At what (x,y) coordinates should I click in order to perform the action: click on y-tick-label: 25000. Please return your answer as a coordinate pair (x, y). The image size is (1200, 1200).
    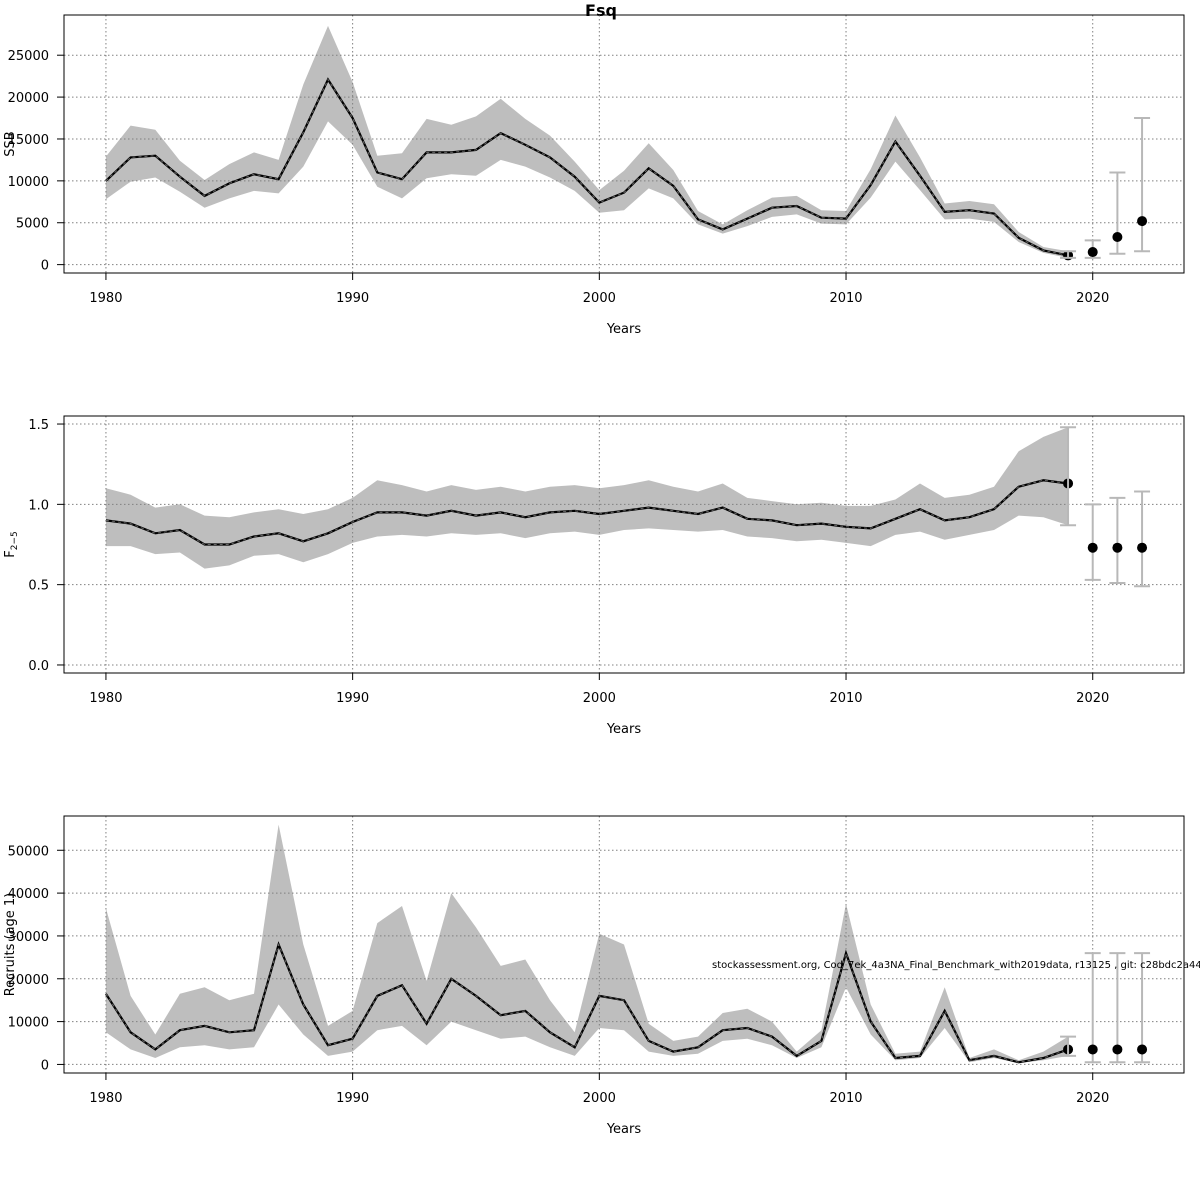
    Looking at the image, I should click on (28, 56).